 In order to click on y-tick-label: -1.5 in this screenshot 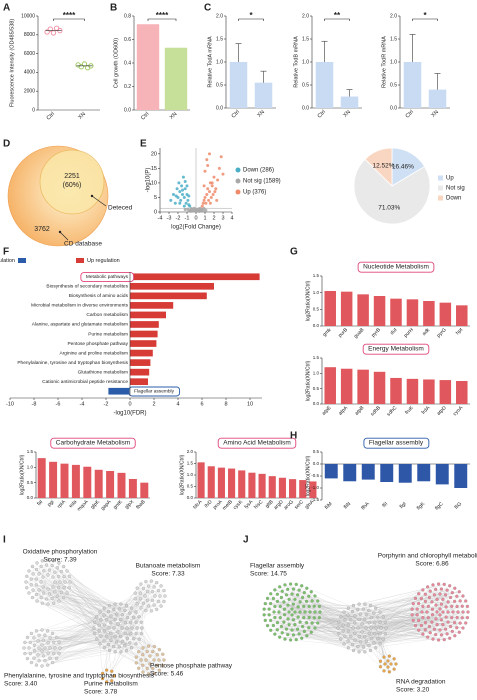, I will do `click(315, 499)`.